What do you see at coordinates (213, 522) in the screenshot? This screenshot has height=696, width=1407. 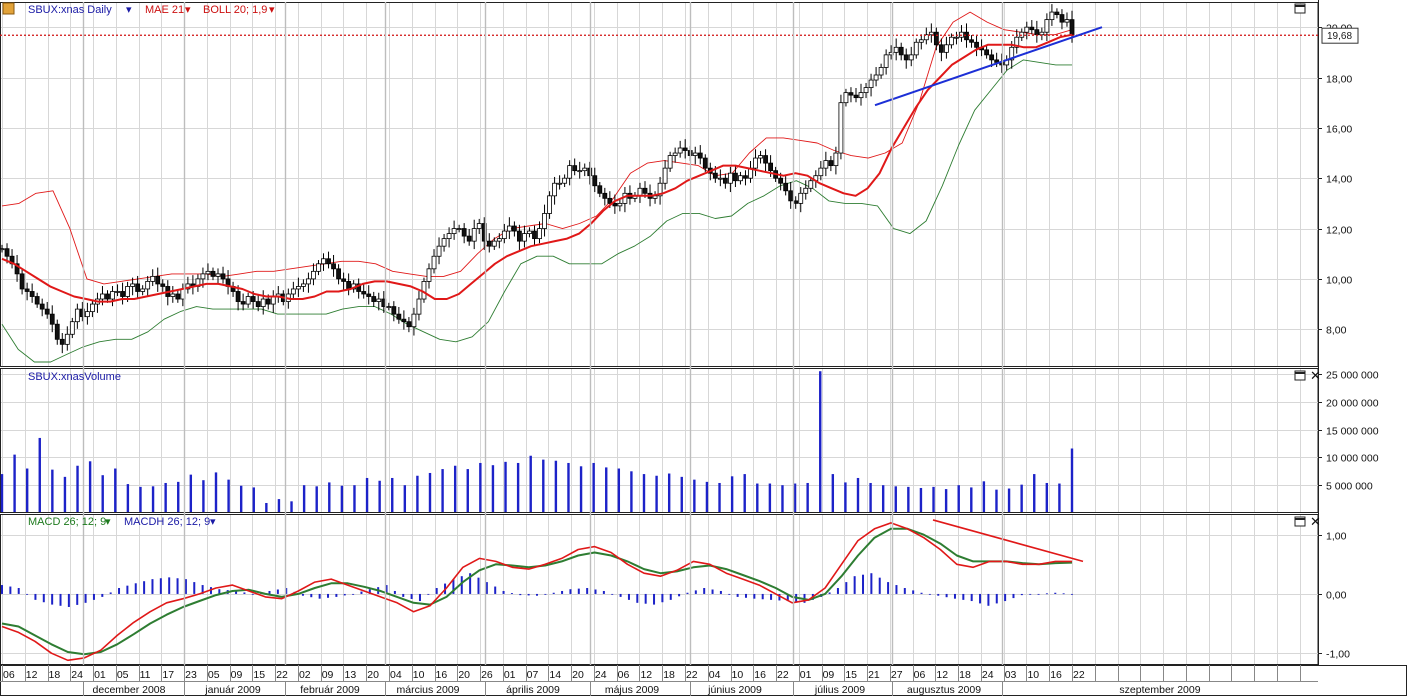 I see `indicator-macdh-dropdown-icon: ▾` at bounding box center [213, 522].